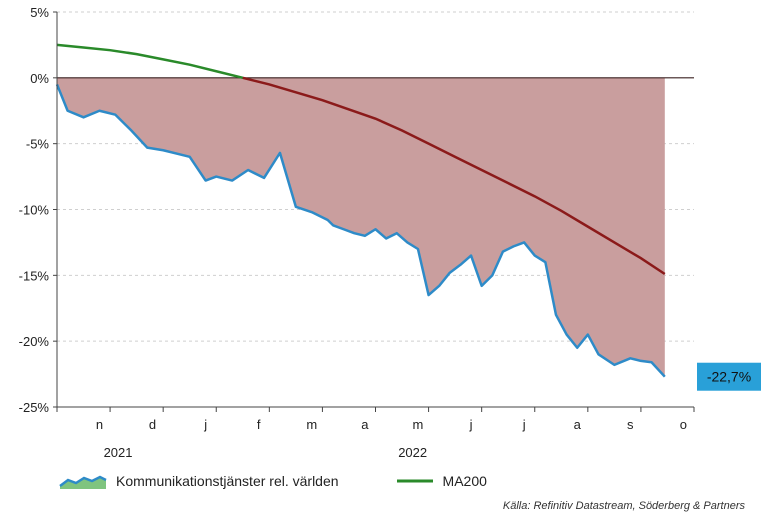 The height and width of the screenshot is (525, 767). What do you see at coordinates (34, 407) in the screenshot?
I see `y-tick-label: -25%` at bounding box center [34, 407].